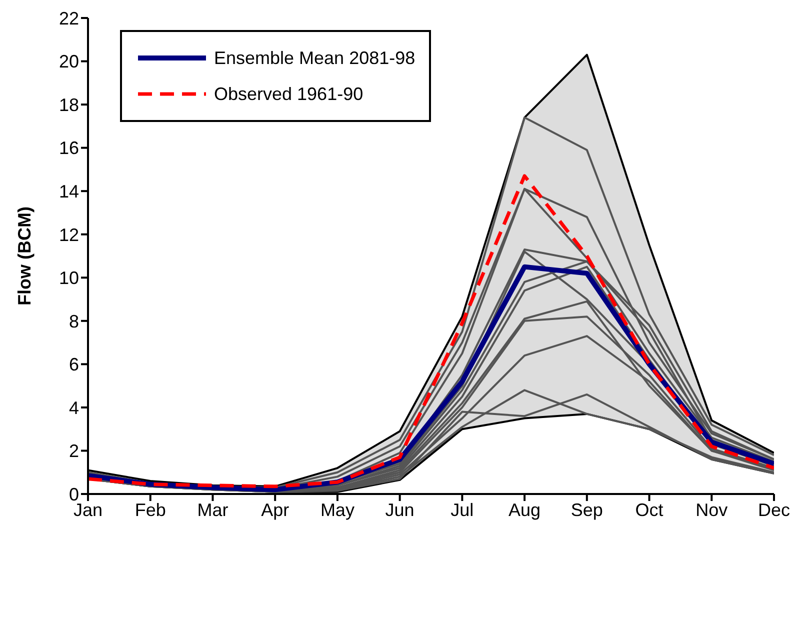 Image resolution: width=804 pixels, height=644 pixels. Describe the element at coordinates (68, 191) in the screenshot. I see `y-tick-label: 14` at that location.